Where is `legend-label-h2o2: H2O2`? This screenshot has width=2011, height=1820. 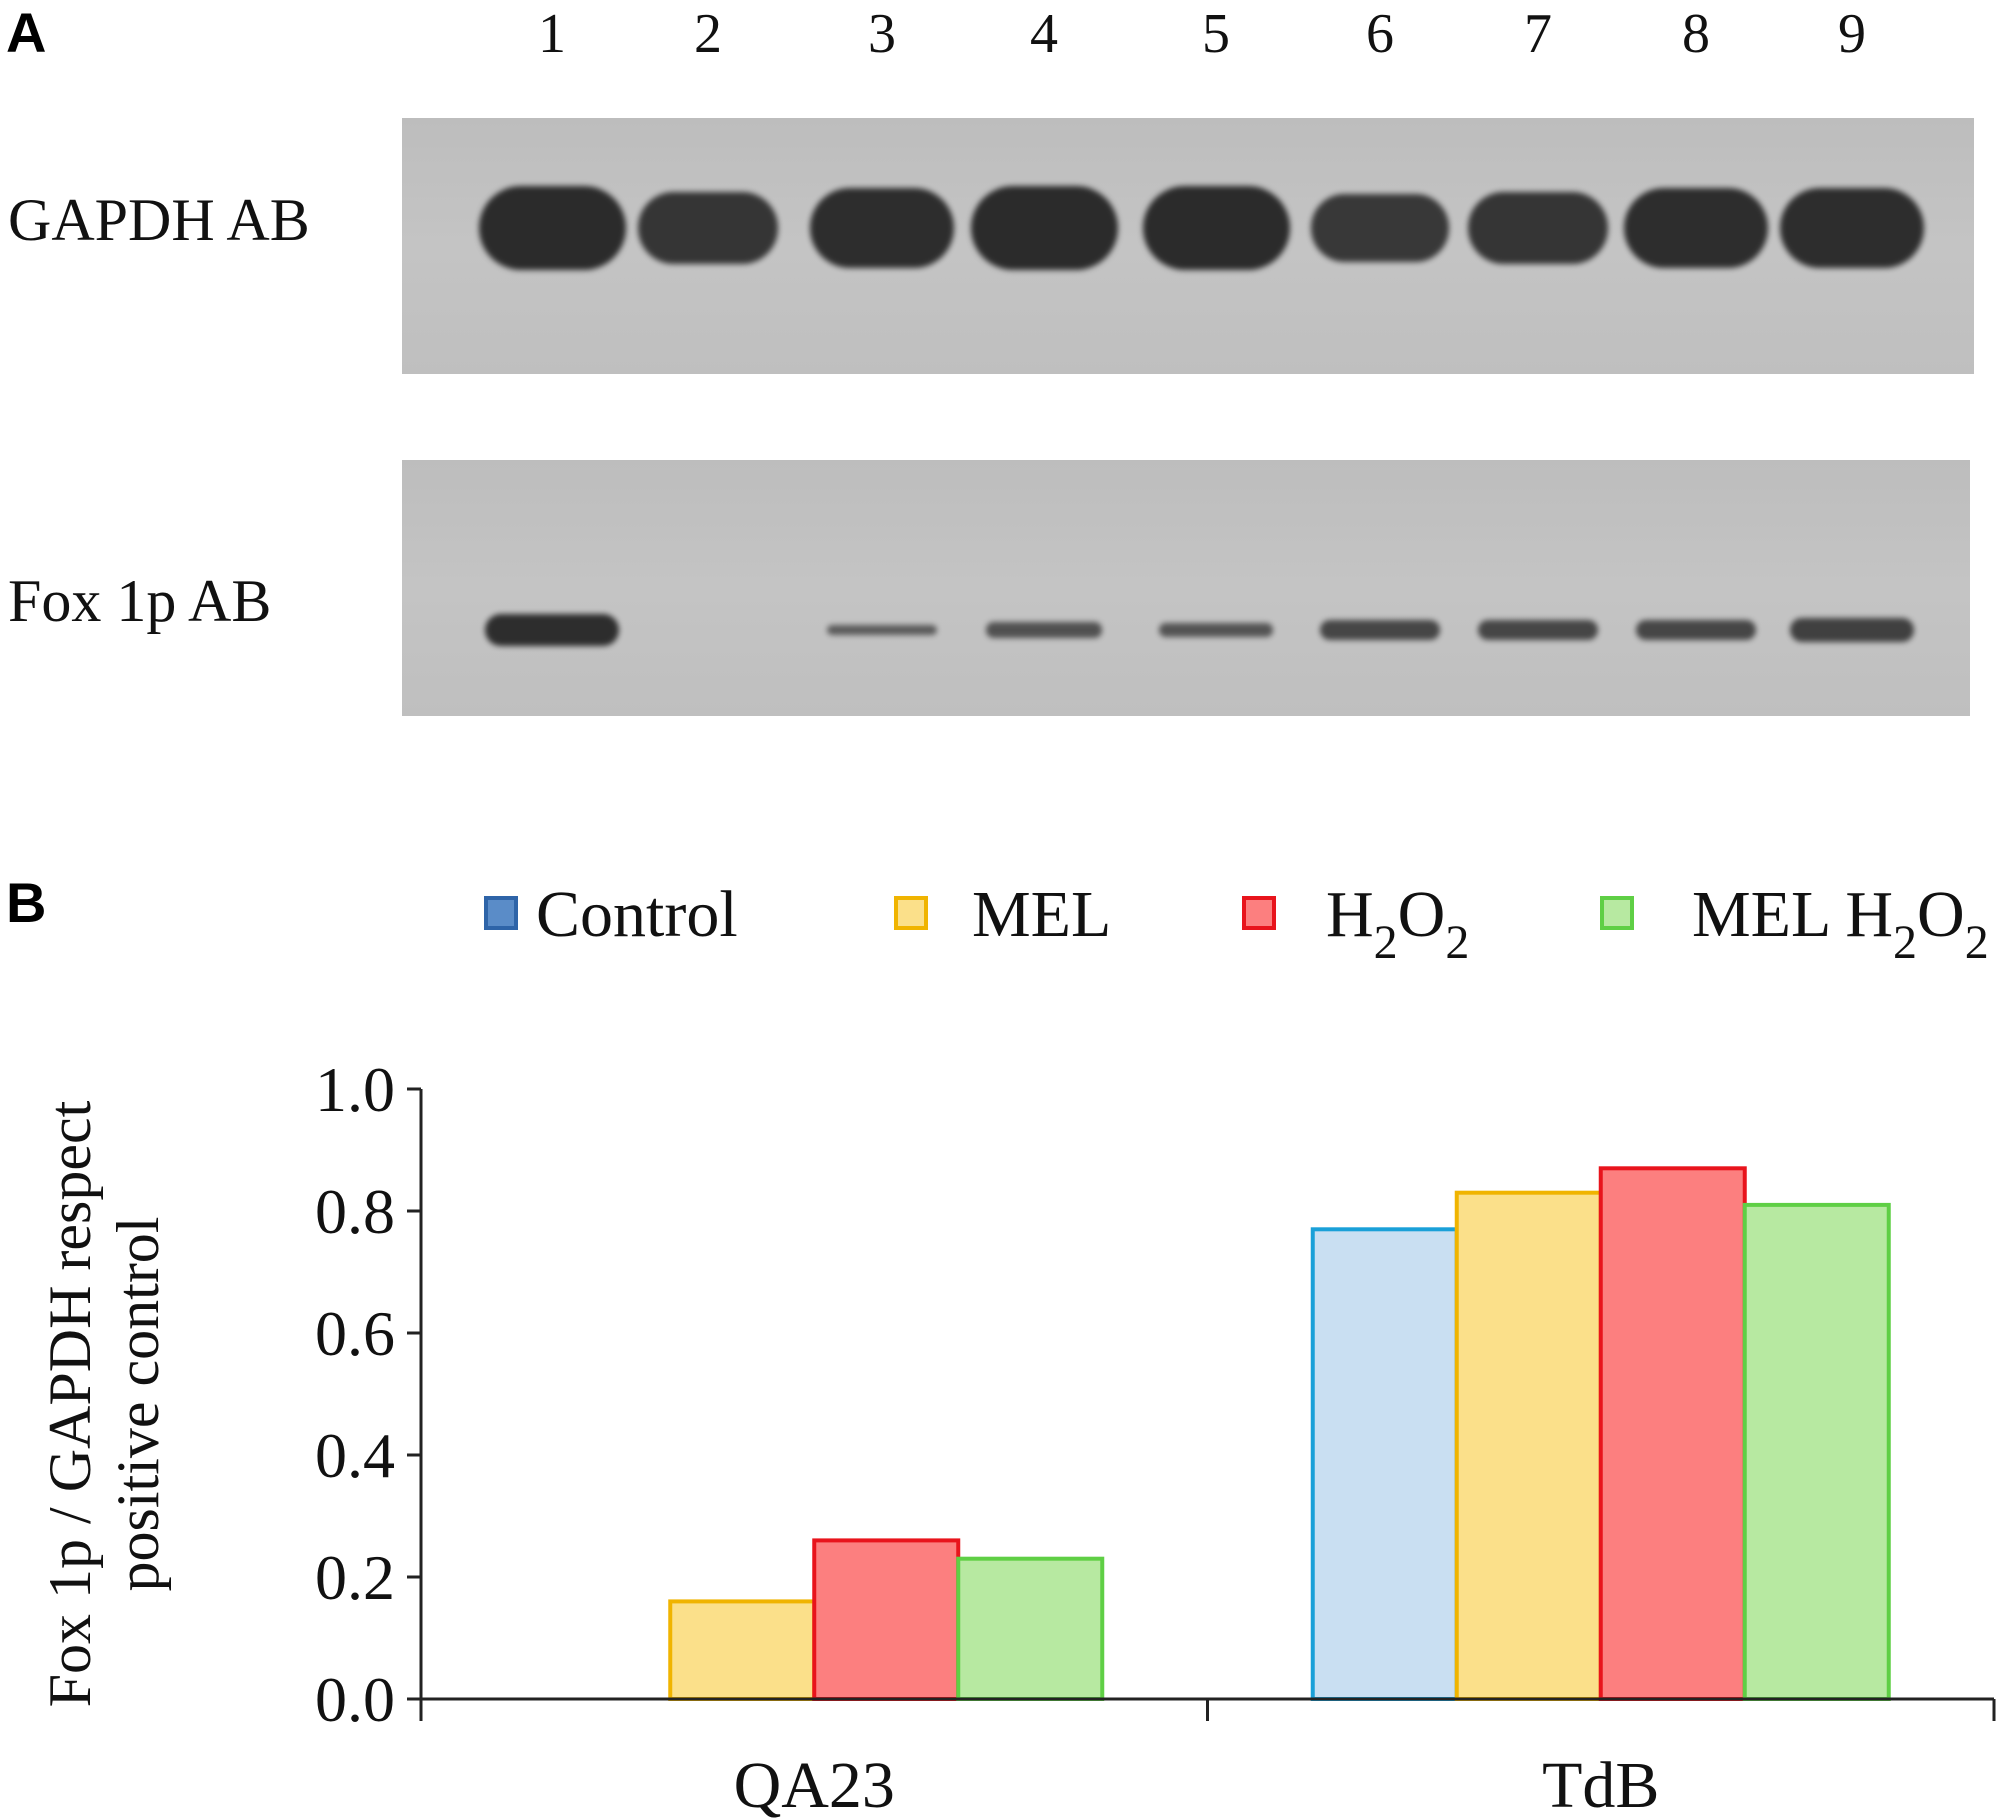
legend-label-h2o2: H2O2 is located at coordinates (1398, 923).